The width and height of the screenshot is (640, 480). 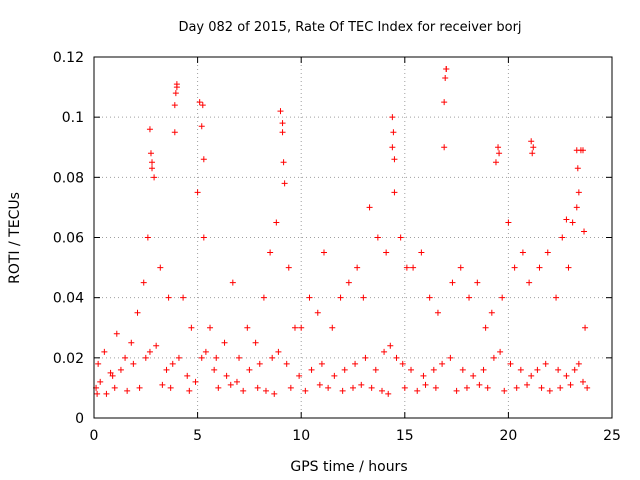 What do you see at coordinates (68, 299) in the screenshot?
I see `y-tick-label: 0.04` at bounding box center [68, 299].